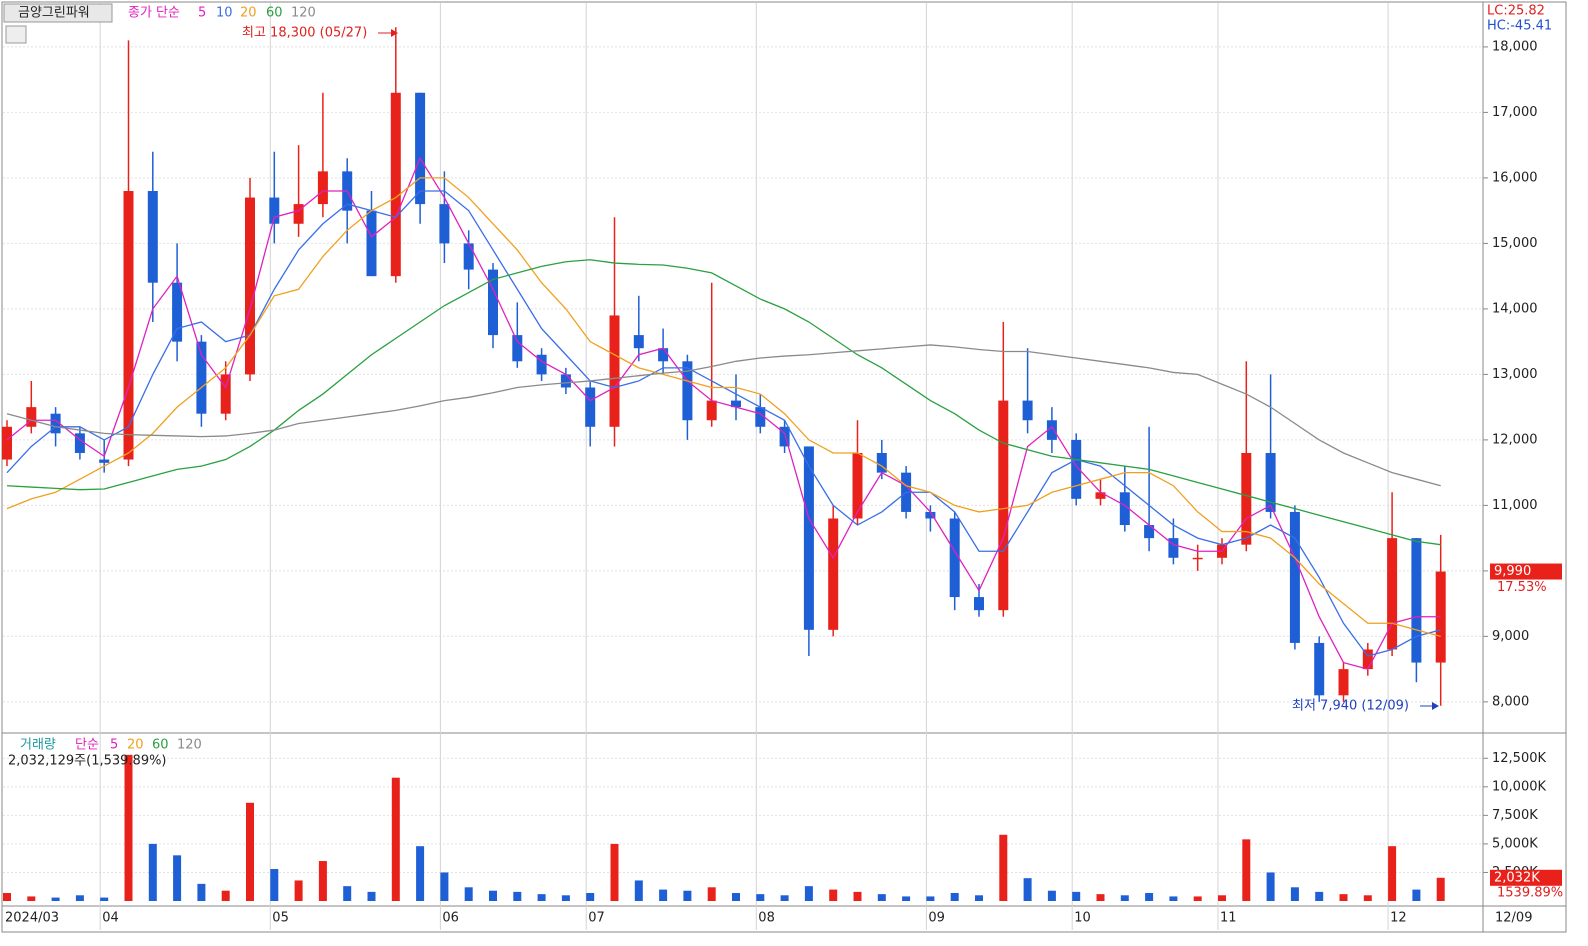 This screenshot has width=1588, height=946. What do you see at coordinates (1530, 892) in the screenshot?
I see `last-volume-change: 1539.89%` at bounding box center [1530, 892].